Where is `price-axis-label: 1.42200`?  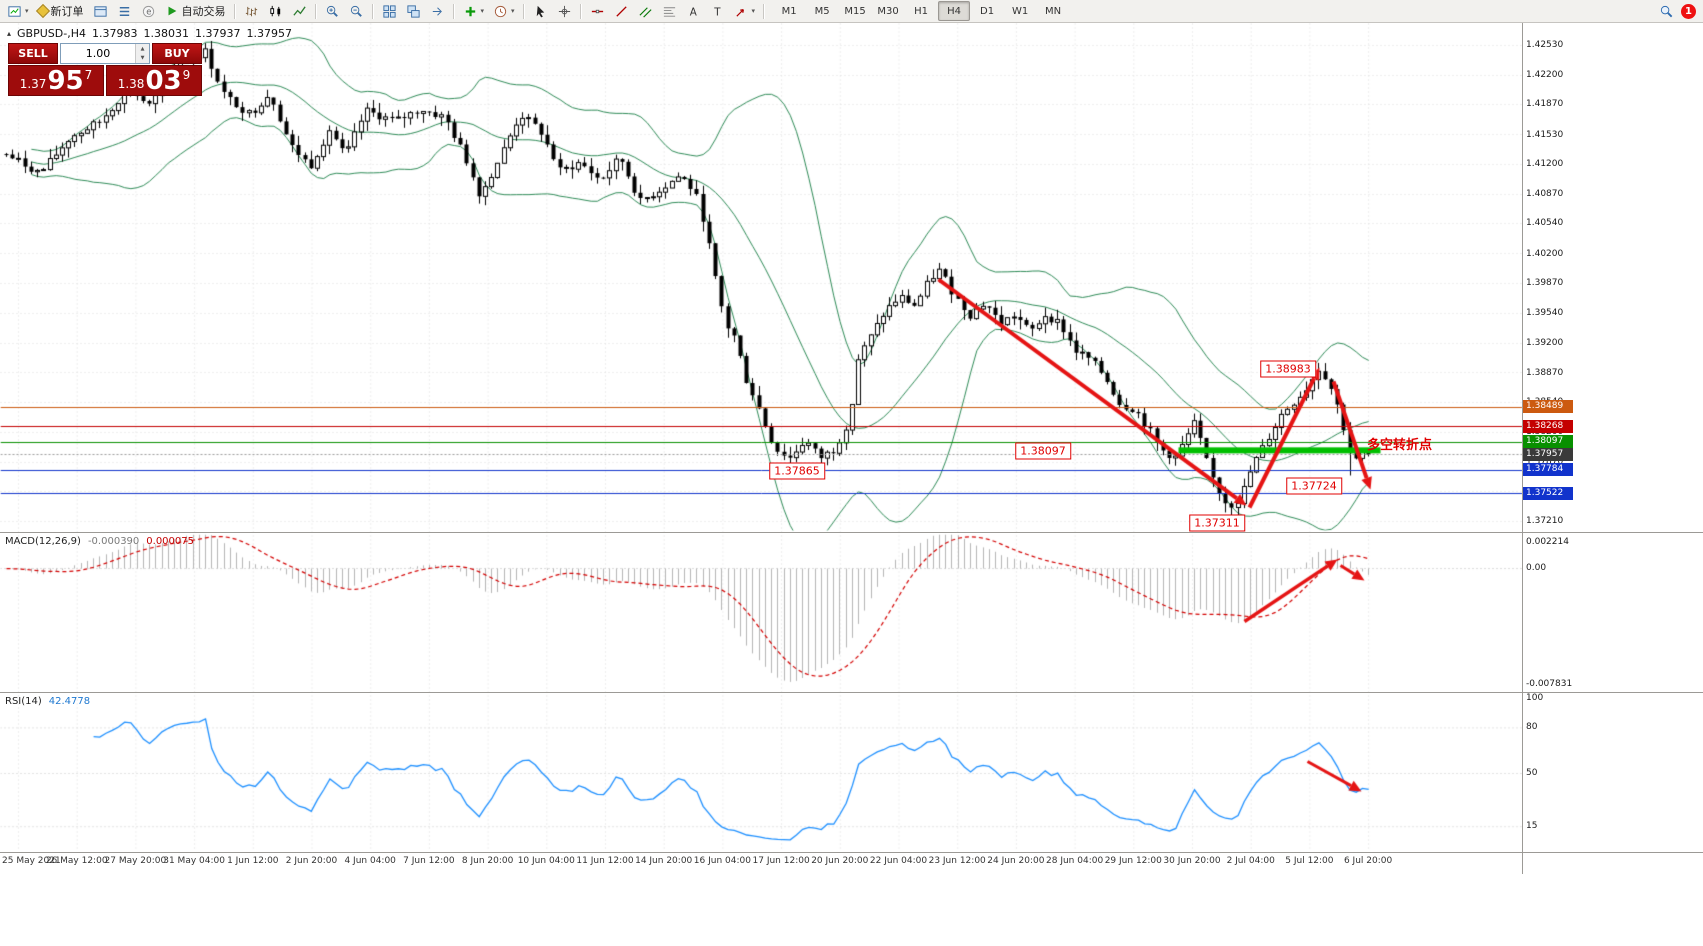
price-axis-label: 1.42200 is located at coordinates (1545, 74).